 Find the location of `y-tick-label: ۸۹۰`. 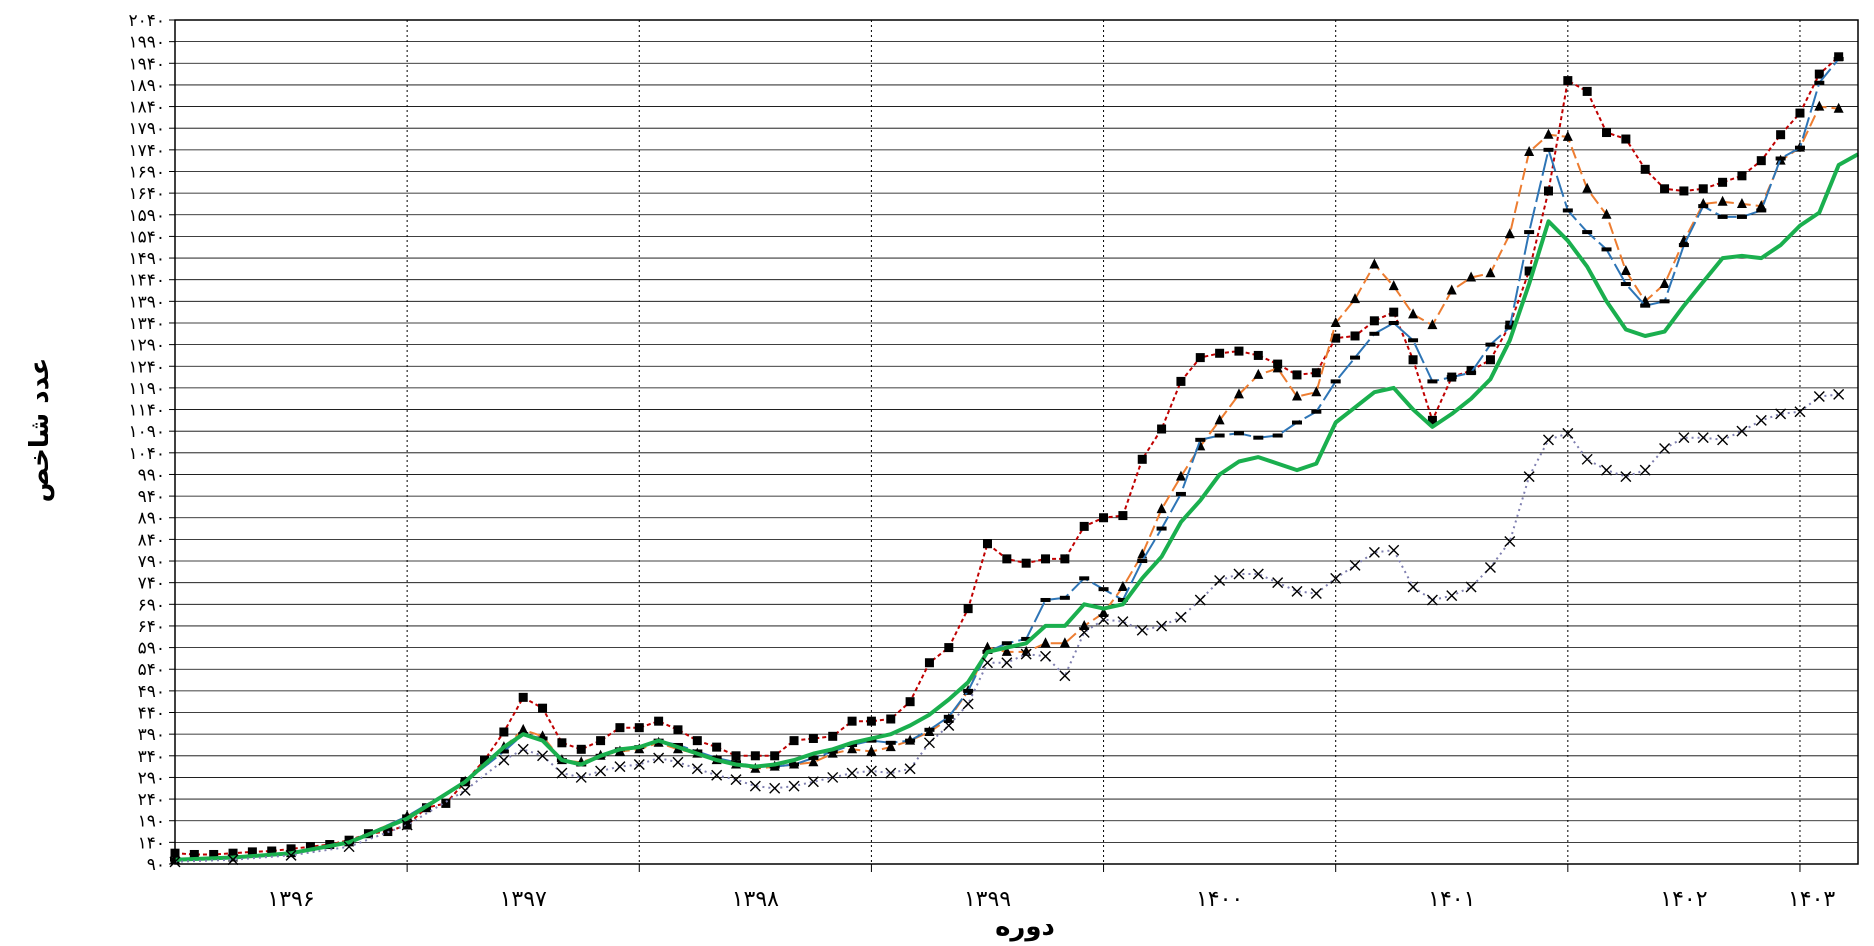

y-tick-label: ۸۹۰ is located at coordinates (151, 519).